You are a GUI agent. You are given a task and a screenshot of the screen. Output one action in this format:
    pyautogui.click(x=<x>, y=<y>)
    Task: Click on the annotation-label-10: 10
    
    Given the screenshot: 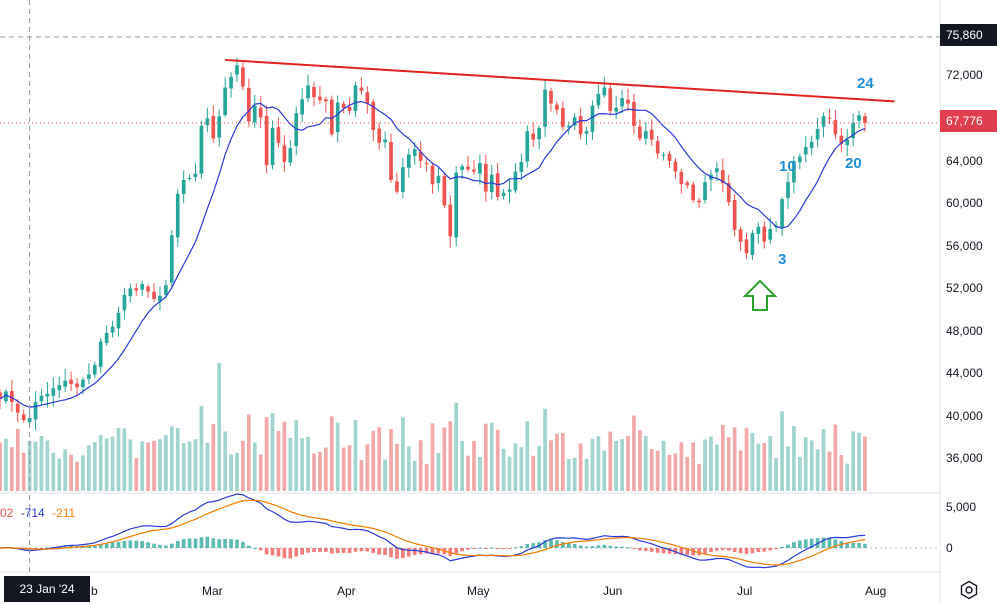 What is the action you would take?
    pyautogui.click(x=787, y=166)
    